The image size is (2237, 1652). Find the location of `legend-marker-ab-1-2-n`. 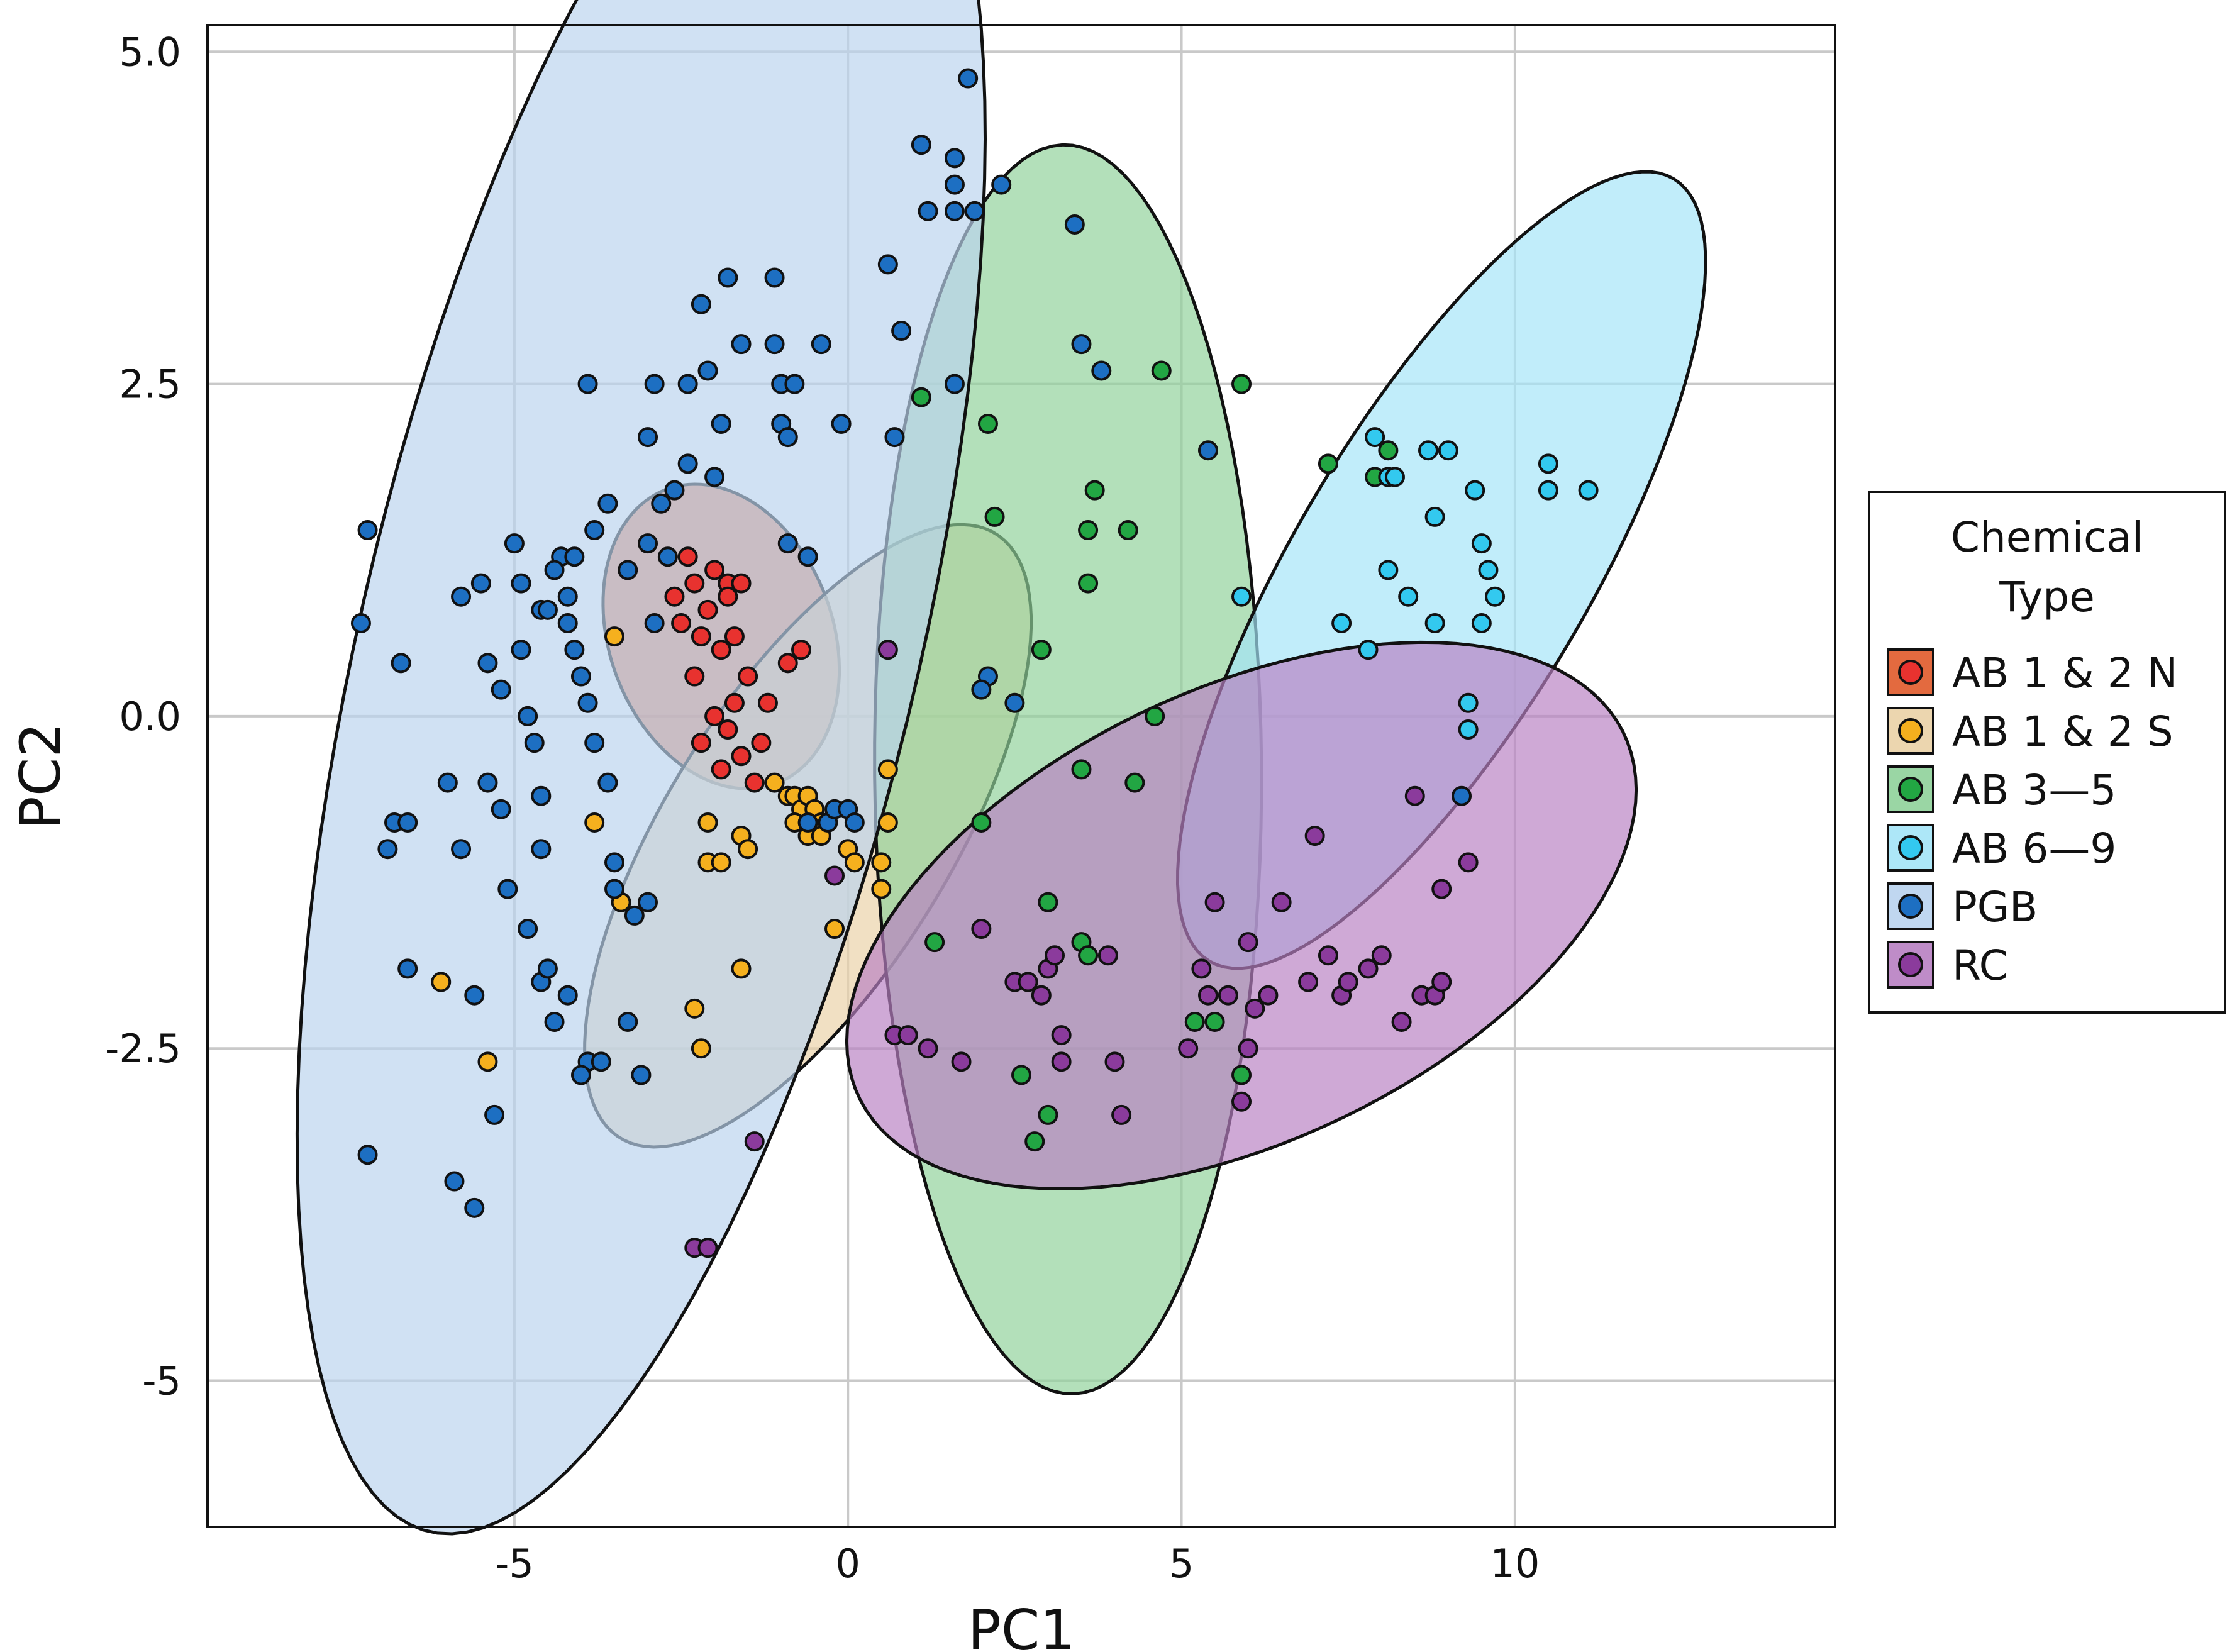

legend-marker-ab-1-2-n is located at coordinates (1911, 673).